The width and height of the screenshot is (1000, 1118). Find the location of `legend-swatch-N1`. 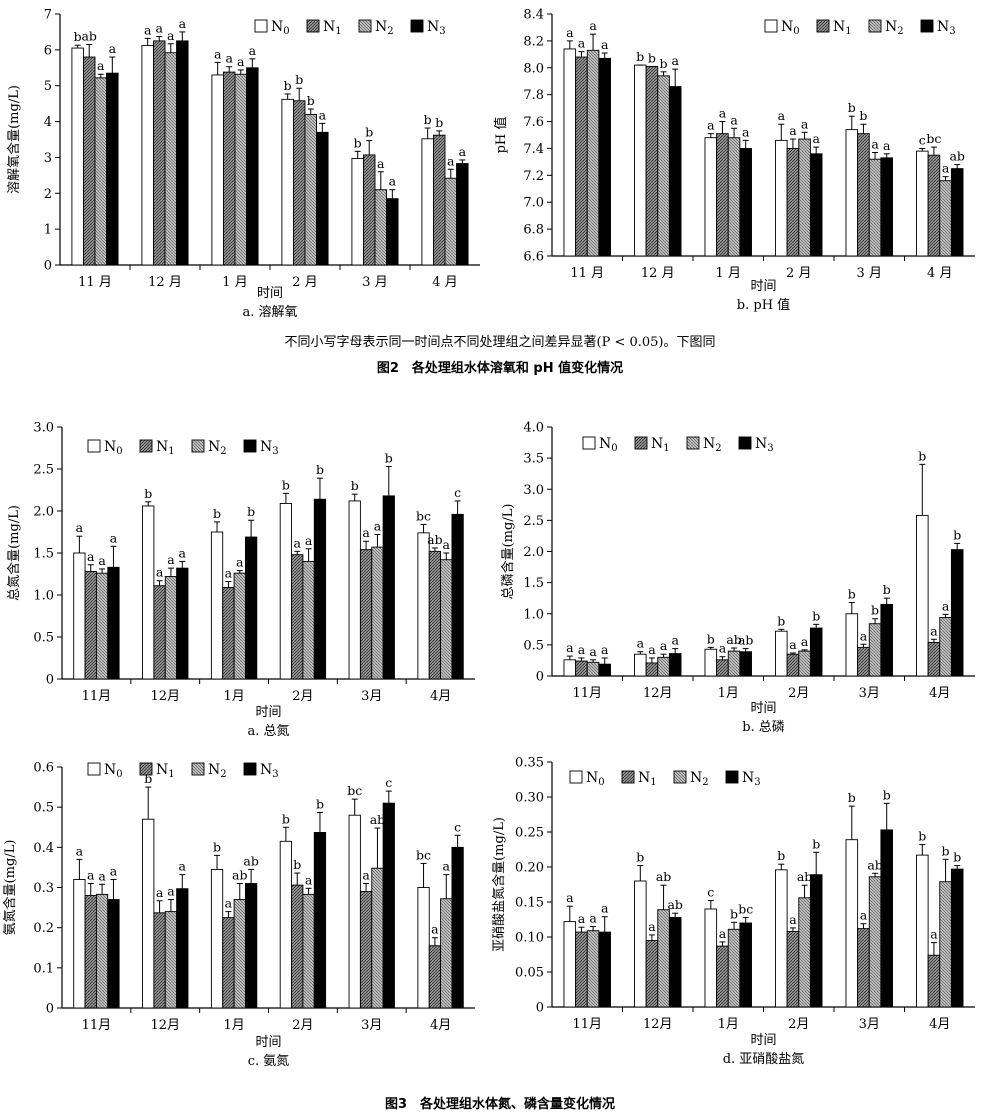

legend-swatch-N1 is located at coordinates (641, 443).